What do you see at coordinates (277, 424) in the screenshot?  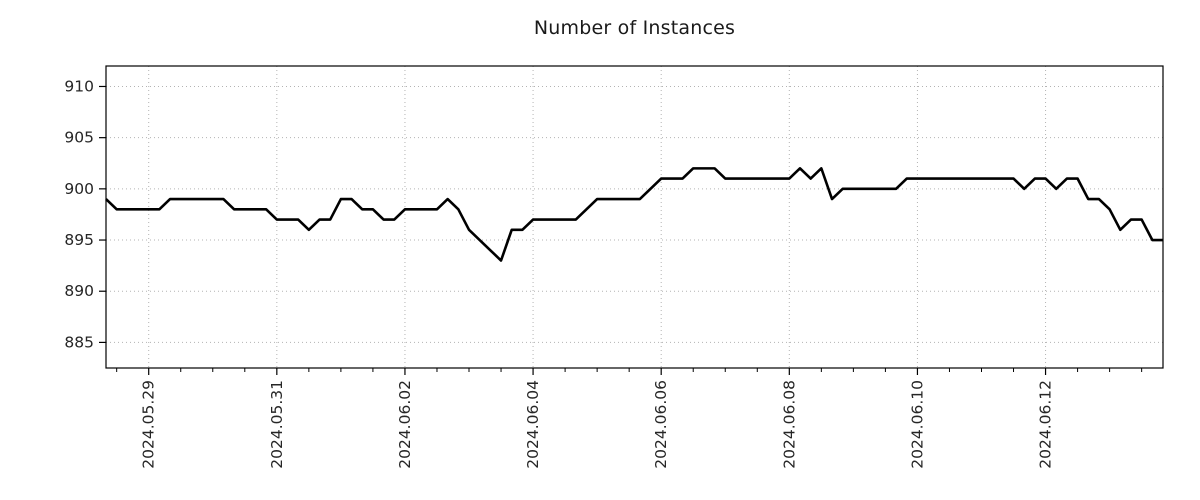 I see `x-tick-label: 2024.05.31` at bounding box center [277, 424].